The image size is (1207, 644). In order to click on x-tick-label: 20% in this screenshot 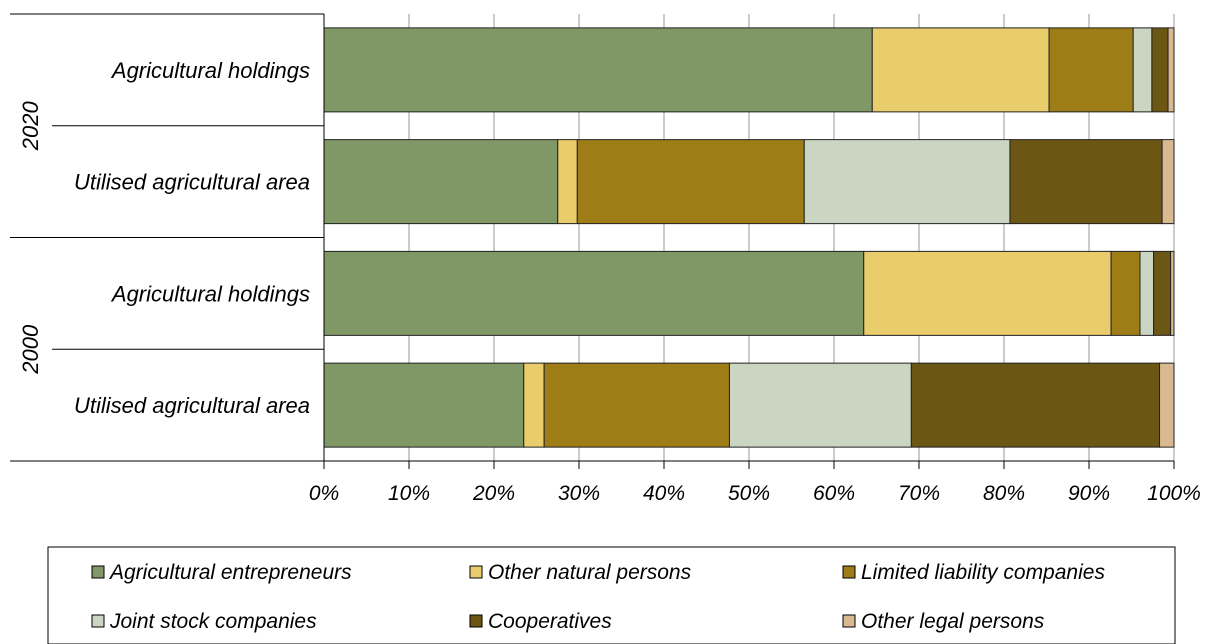, I will do `click(493, 493)`.